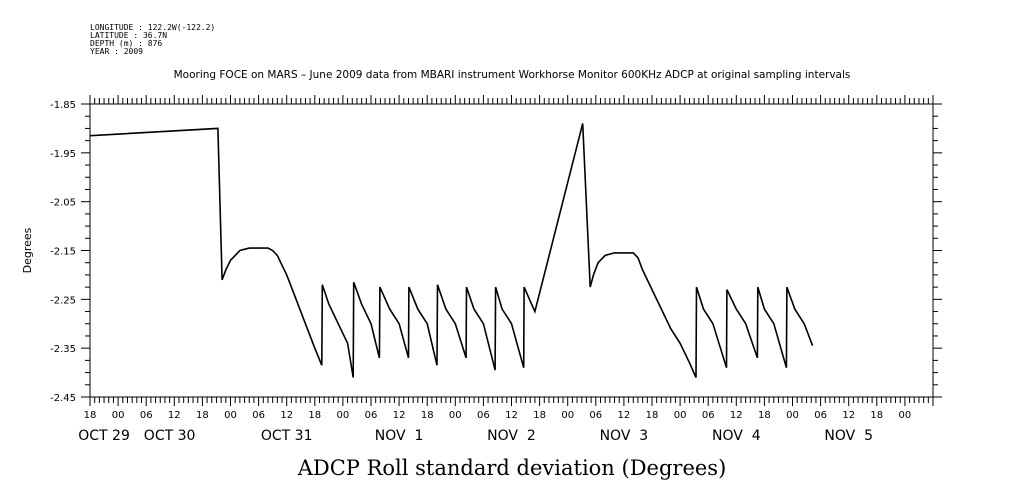 The width and height of the screenshot is (1009, 504). I want to click on metadata-line: DEPTH (m) : 876, so click(126, 43).